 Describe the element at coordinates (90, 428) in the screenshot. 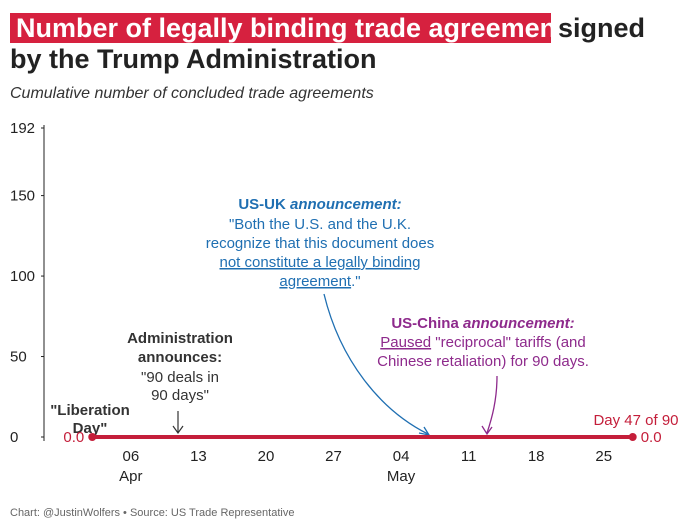

I see `annotation-text: Day"` at that location.